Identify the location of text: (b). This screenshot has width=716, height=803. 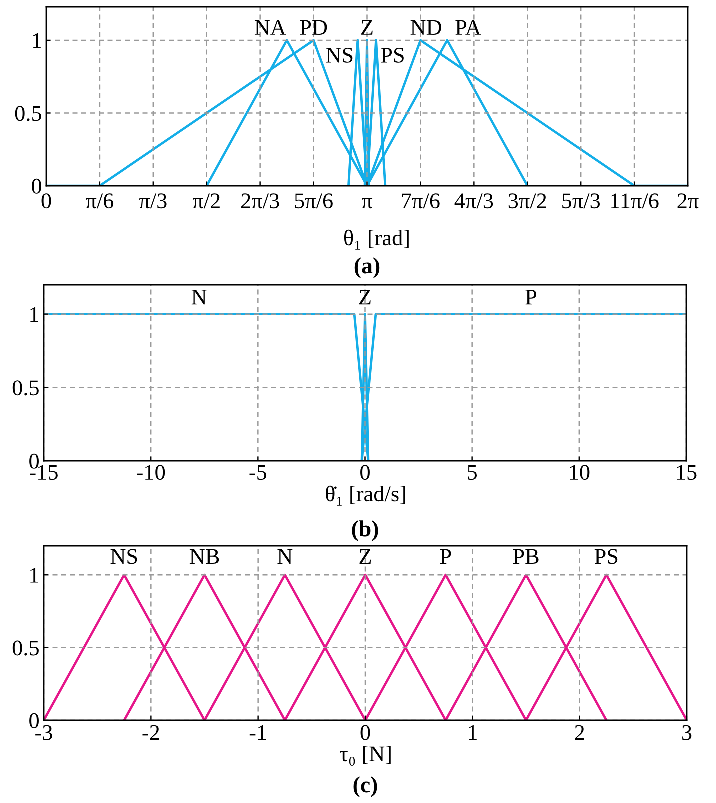
(365, 531).